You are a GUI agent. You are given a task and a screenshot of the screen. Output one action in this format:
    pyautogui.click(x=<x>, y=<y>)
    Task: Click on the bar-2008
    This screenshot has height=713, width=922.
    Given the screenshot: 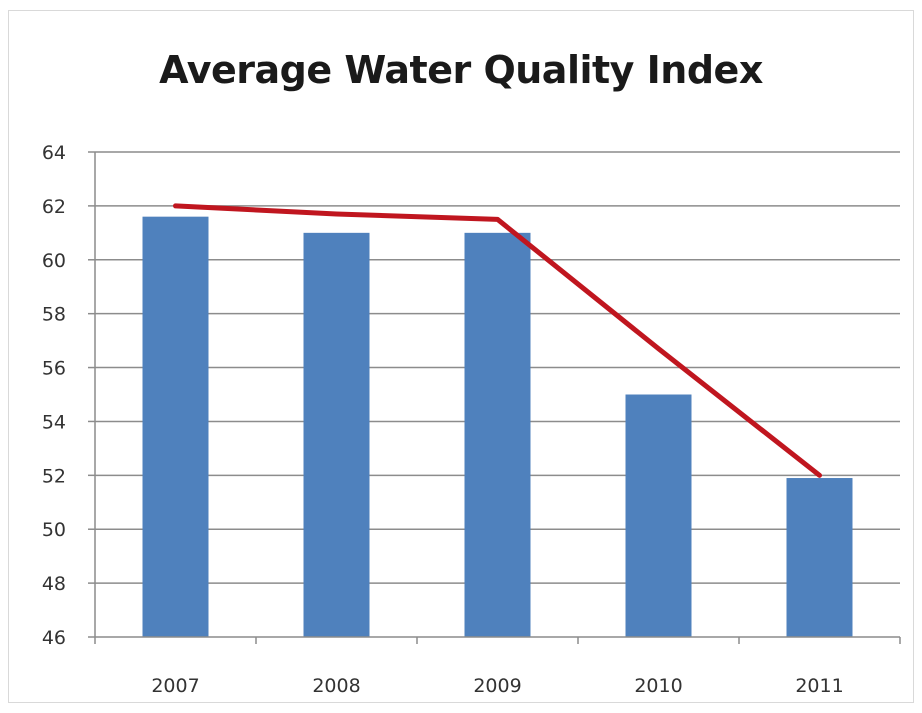 What is the action you would take?
    pyautogui.click(x=336, y=435)
    